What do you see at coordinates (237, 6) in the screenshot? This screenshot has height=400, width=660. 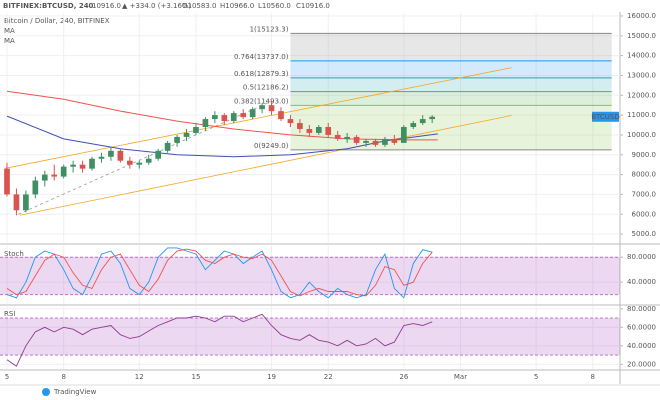 I see `high: H10966.0` at bounding box center [237, 6].